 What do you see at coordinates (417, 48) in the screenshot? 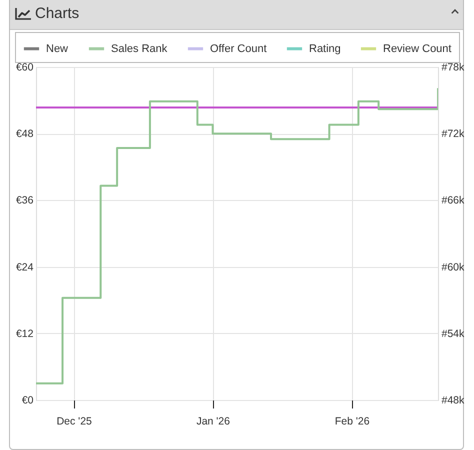
I see `legend-label: Review Count` at bounding box center [417, 48].